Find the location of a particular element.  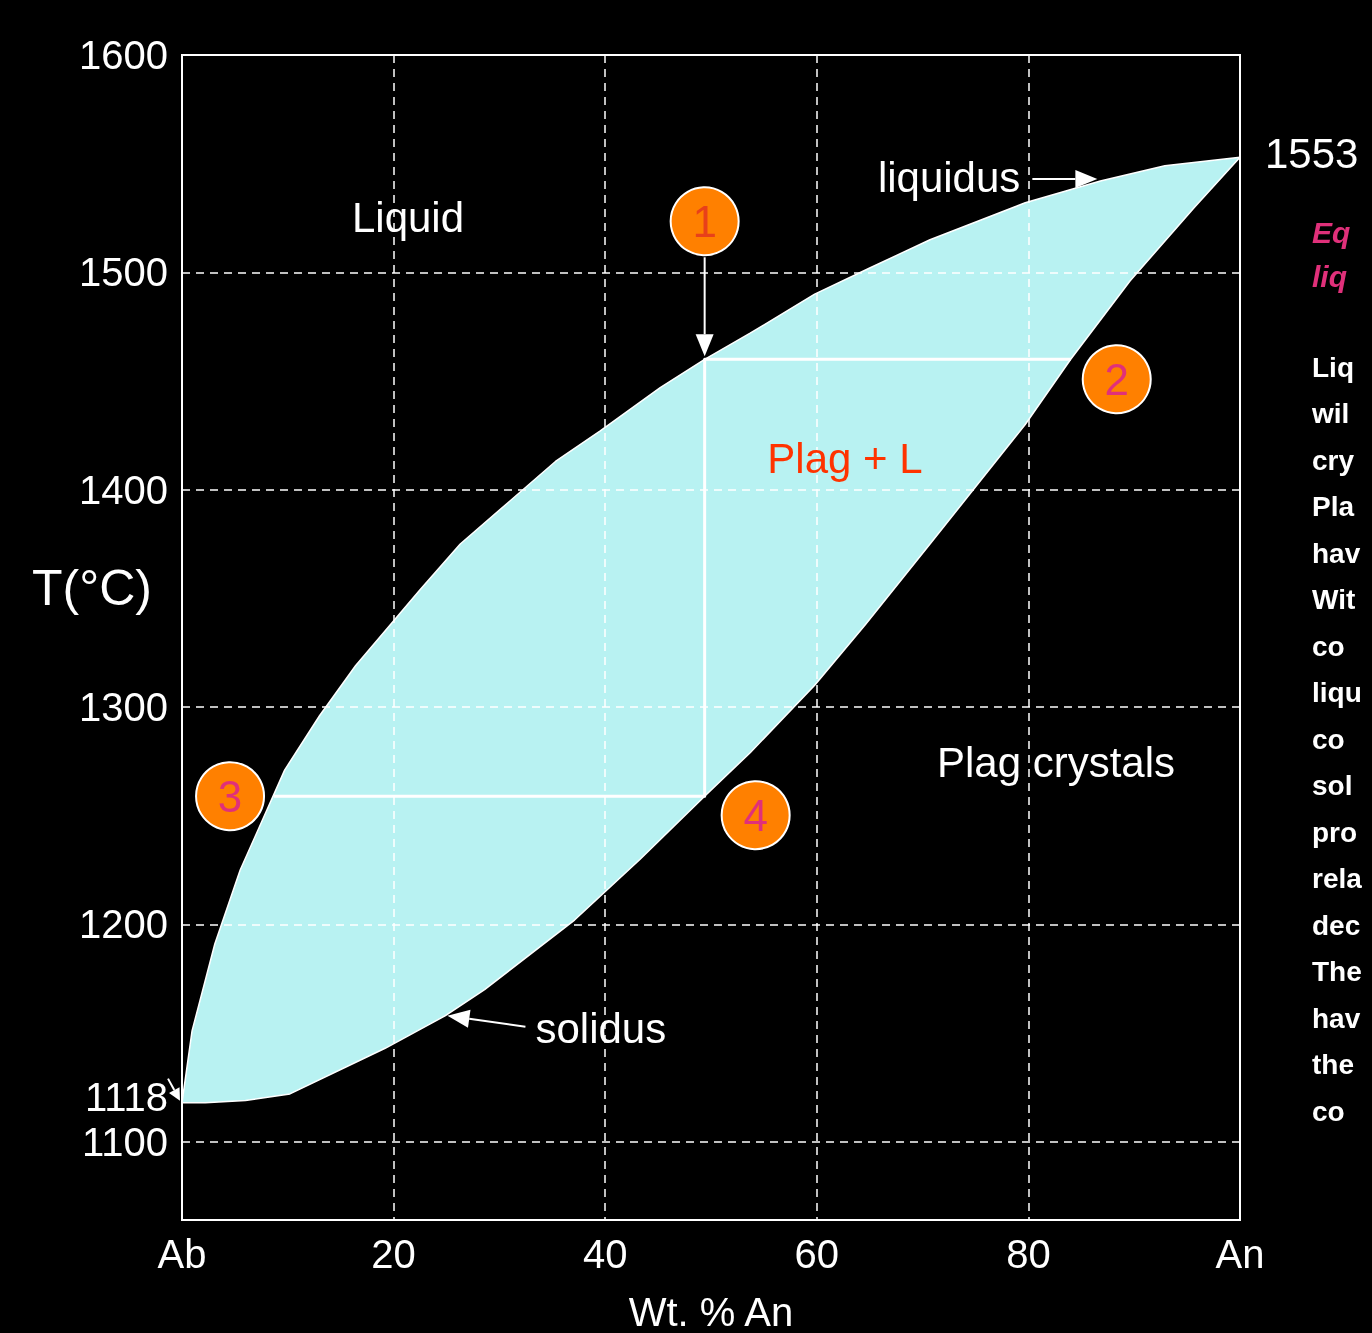

y-tick-label: 1600 is located at coordinates (123, 55).